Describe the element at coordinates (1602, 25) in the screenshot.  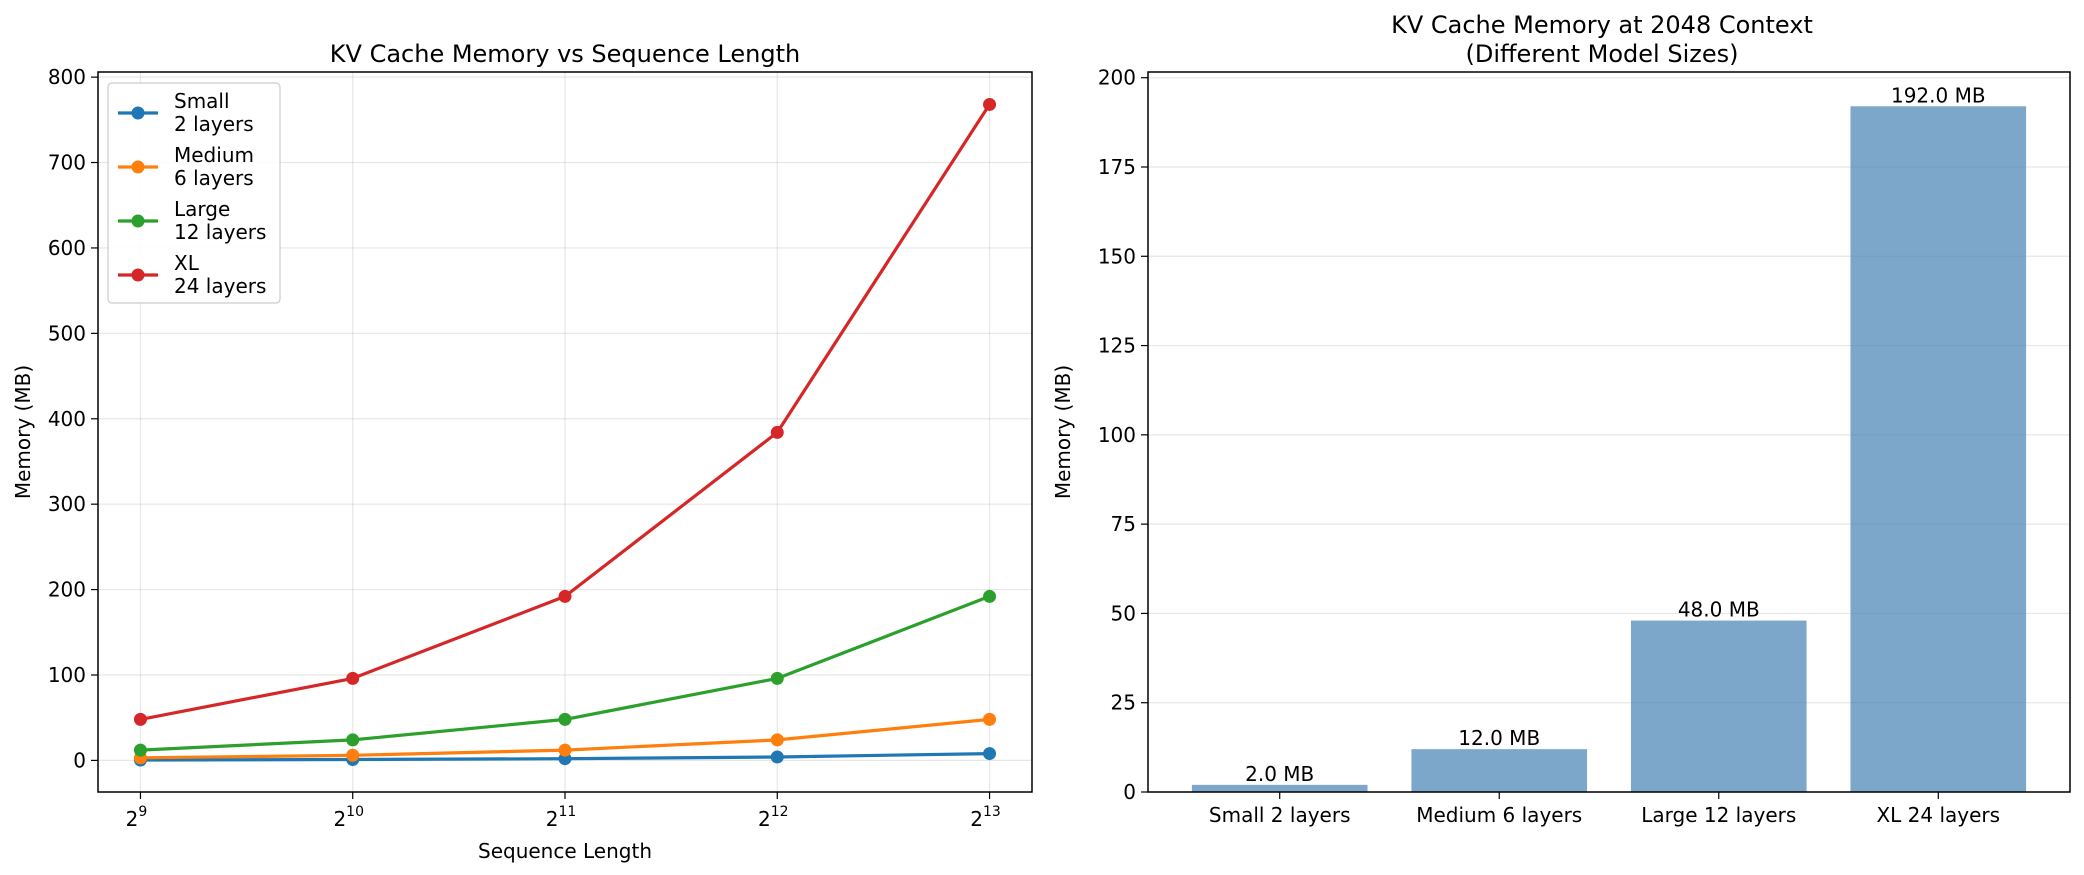
I see `bar-chart-title-line-1: KV Cache Memory at 2048 Context` at that location.